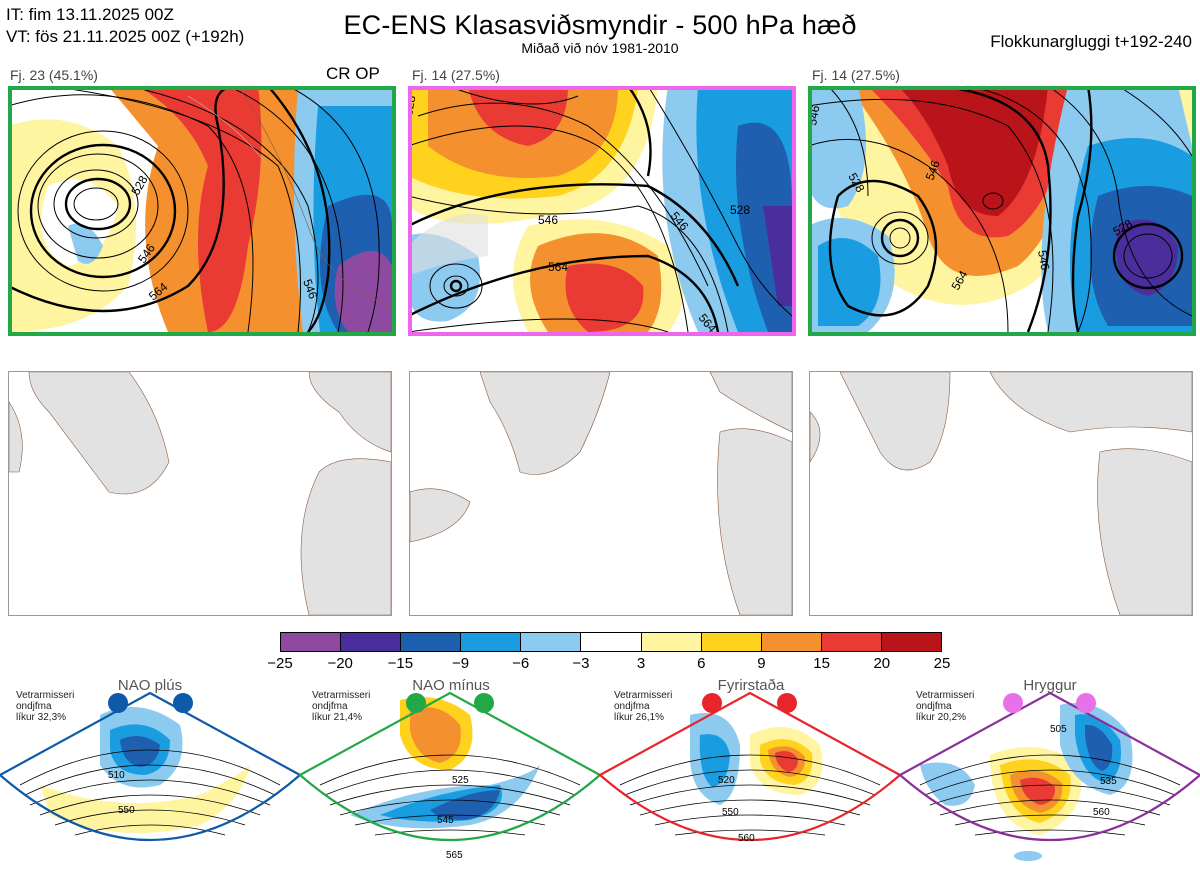  Describe the element at coordinates (558, 267) in the screenshot. I see `contour-label: 564` at that location.